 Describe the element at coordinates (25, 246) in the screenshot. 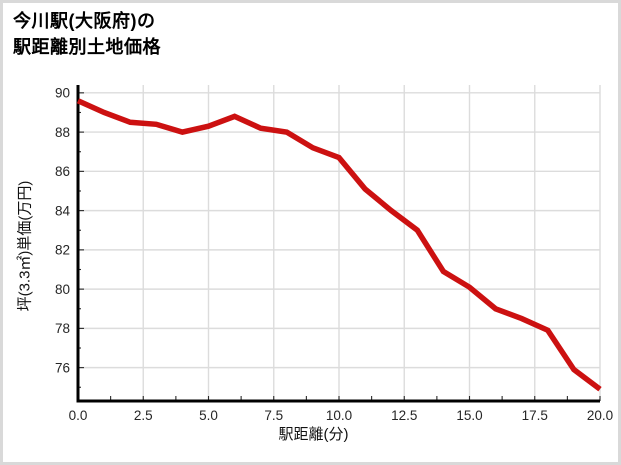

I see `y-axis-label: 坪(3.3㎡)単価(万円)` at that location.